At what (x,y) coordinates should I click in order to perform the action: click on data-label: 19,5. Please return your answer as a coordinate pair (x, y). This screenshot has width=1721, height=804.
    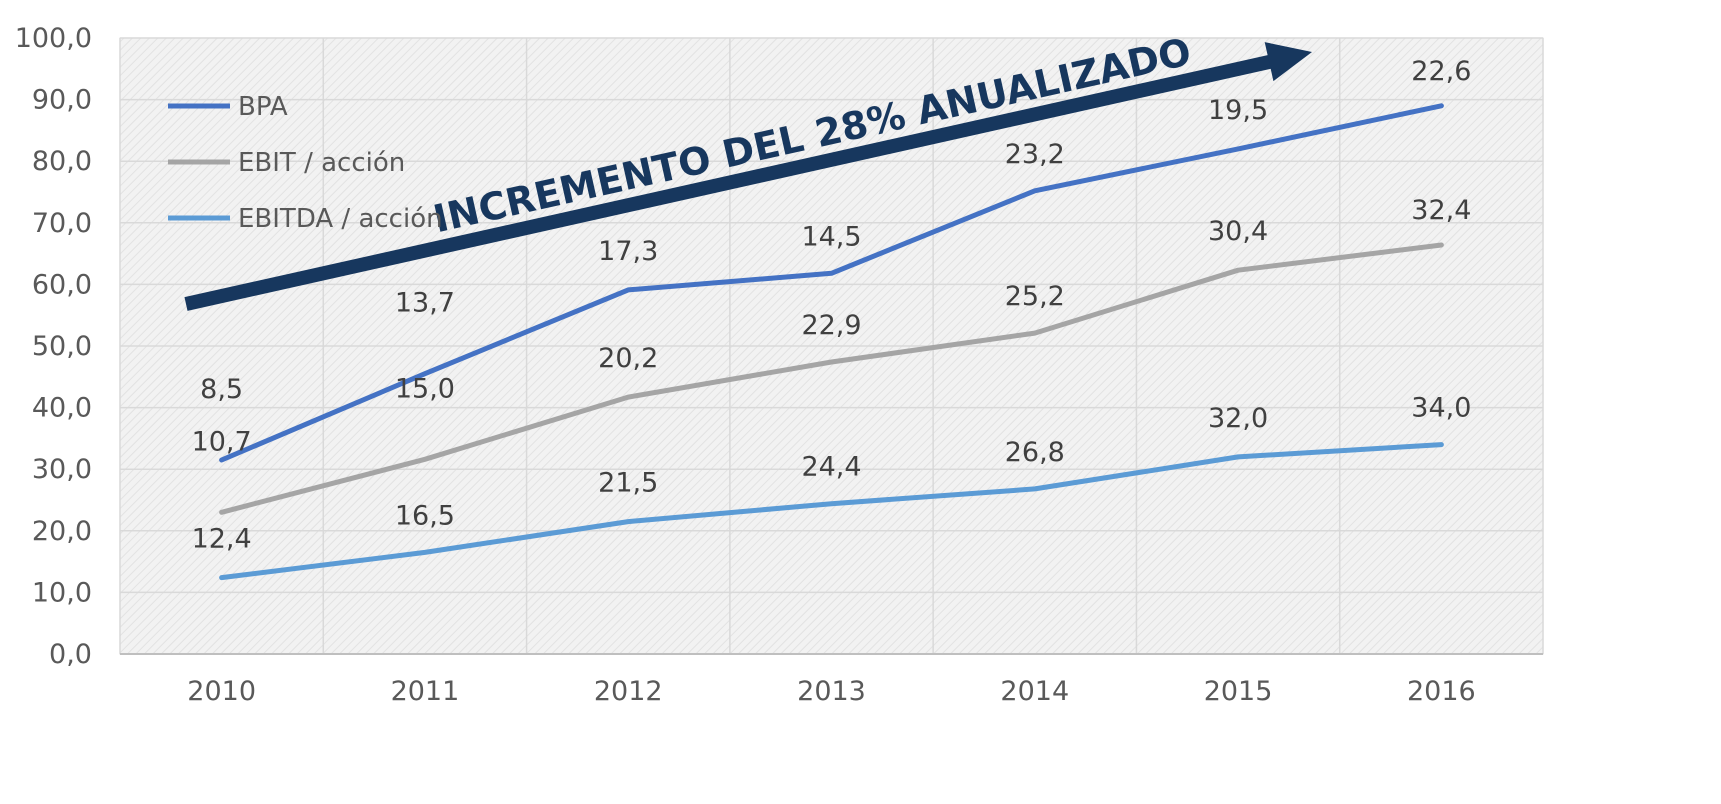
    Looking at the image, I should click on (1238, 110).